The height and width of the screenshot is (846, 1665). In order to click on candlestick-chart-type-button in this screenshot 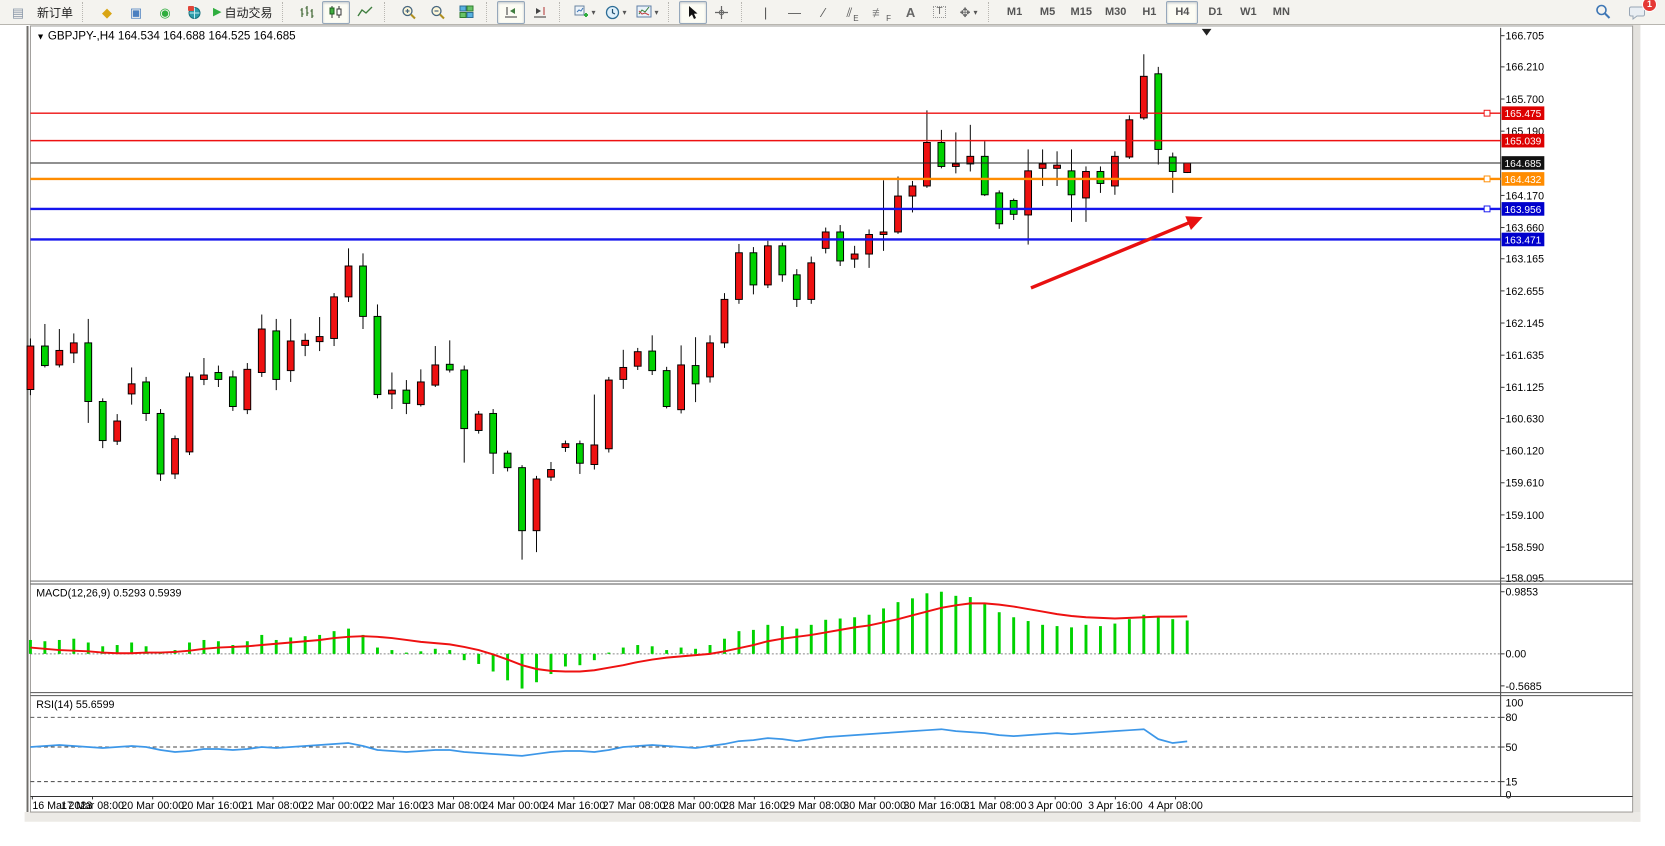, I will do `click(335, 12)`.